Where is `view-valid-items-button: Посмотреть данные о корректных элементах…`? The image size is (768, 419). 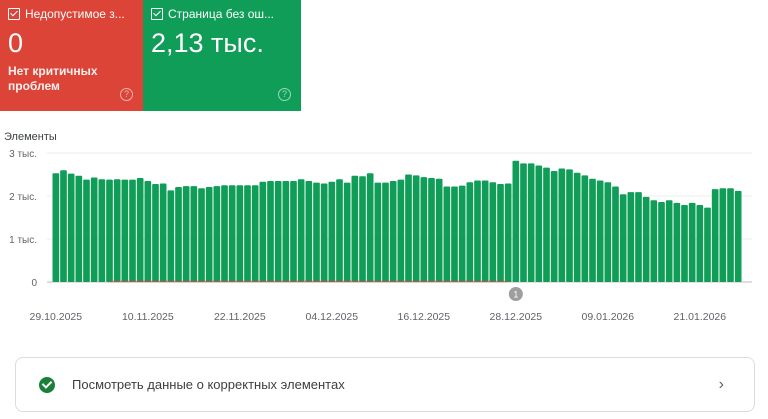
view-valid-items-button: Посмотреть данные о корректных элементах… is located at coordinates (385, 384).